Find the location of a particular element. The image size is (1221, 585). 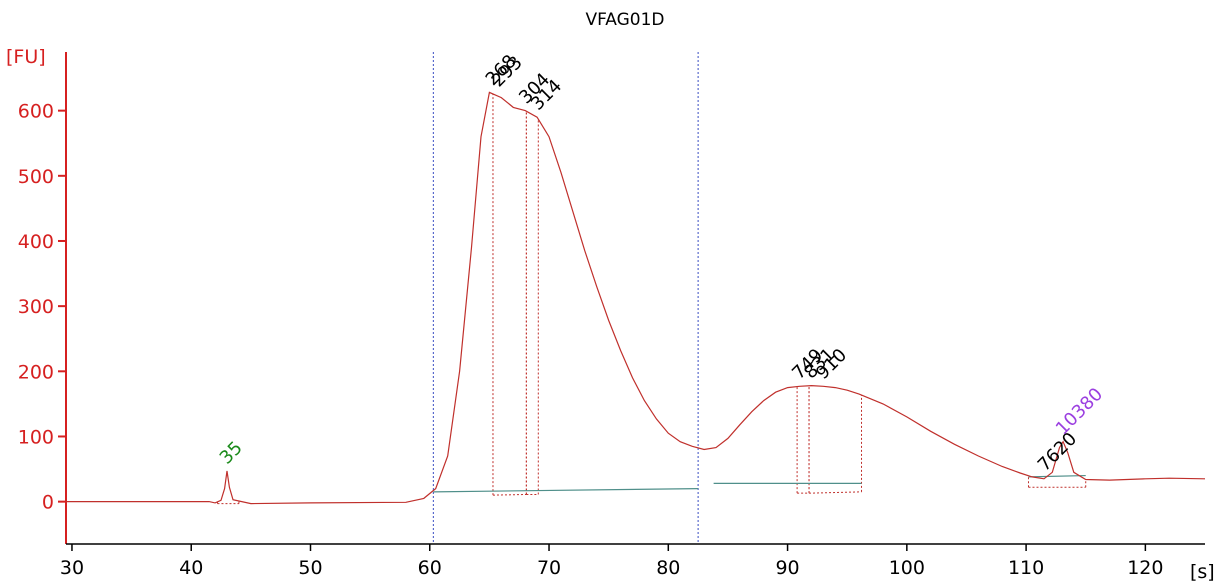

x-tick-label: 120 is located at coordinates (1145, 568).